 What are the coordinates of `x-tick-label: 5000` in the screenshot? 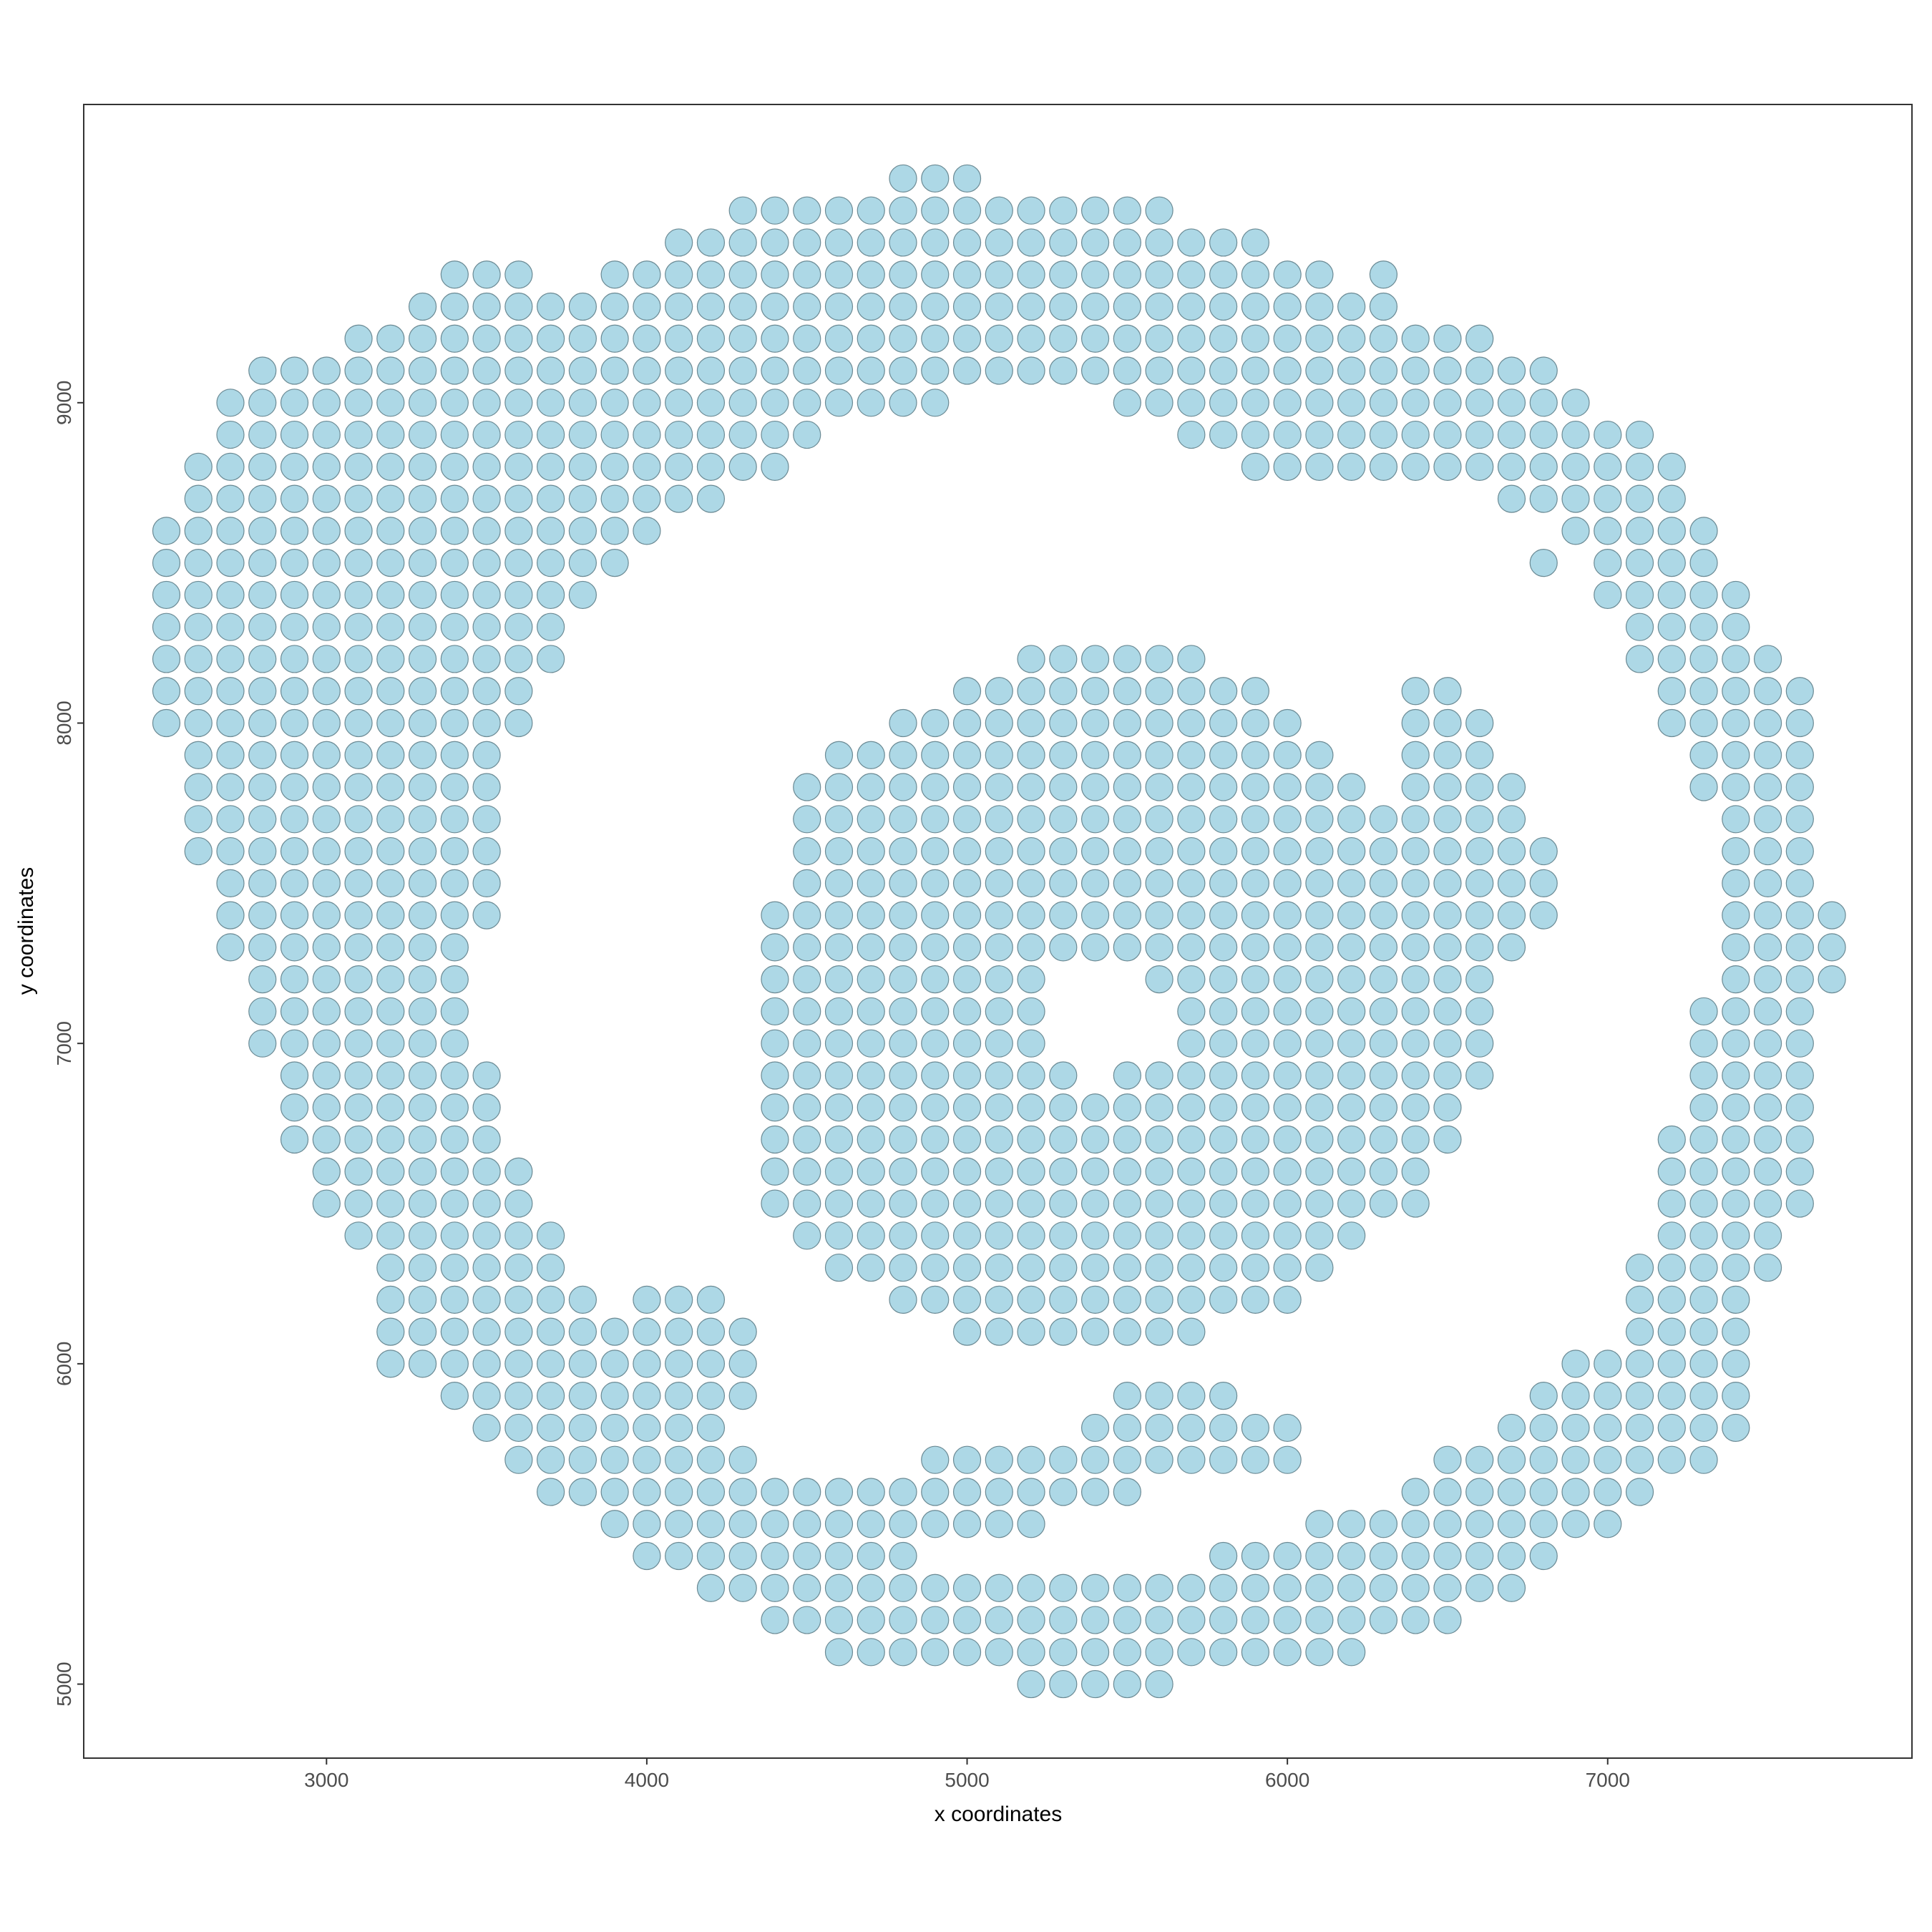 It's located at (967, 1780).